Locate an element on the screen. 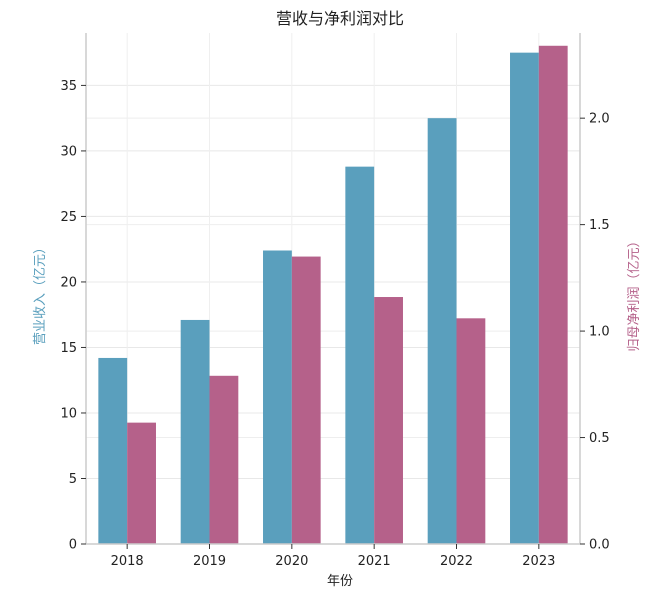 This screenshot has width=650, height=604. y-left-tick-label: 35 is located at coordinates (68, 86).